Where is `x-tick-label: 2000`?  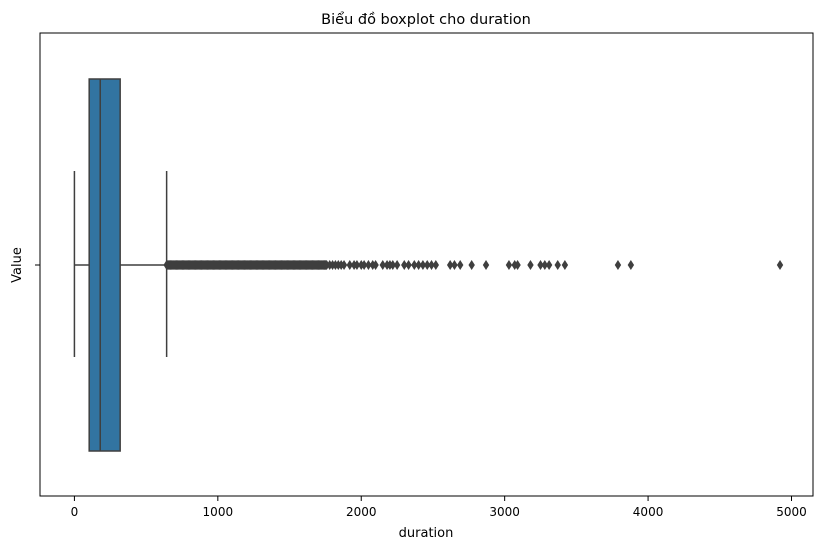
x-tick-label: 2000 is located at coordinates (361, 512).